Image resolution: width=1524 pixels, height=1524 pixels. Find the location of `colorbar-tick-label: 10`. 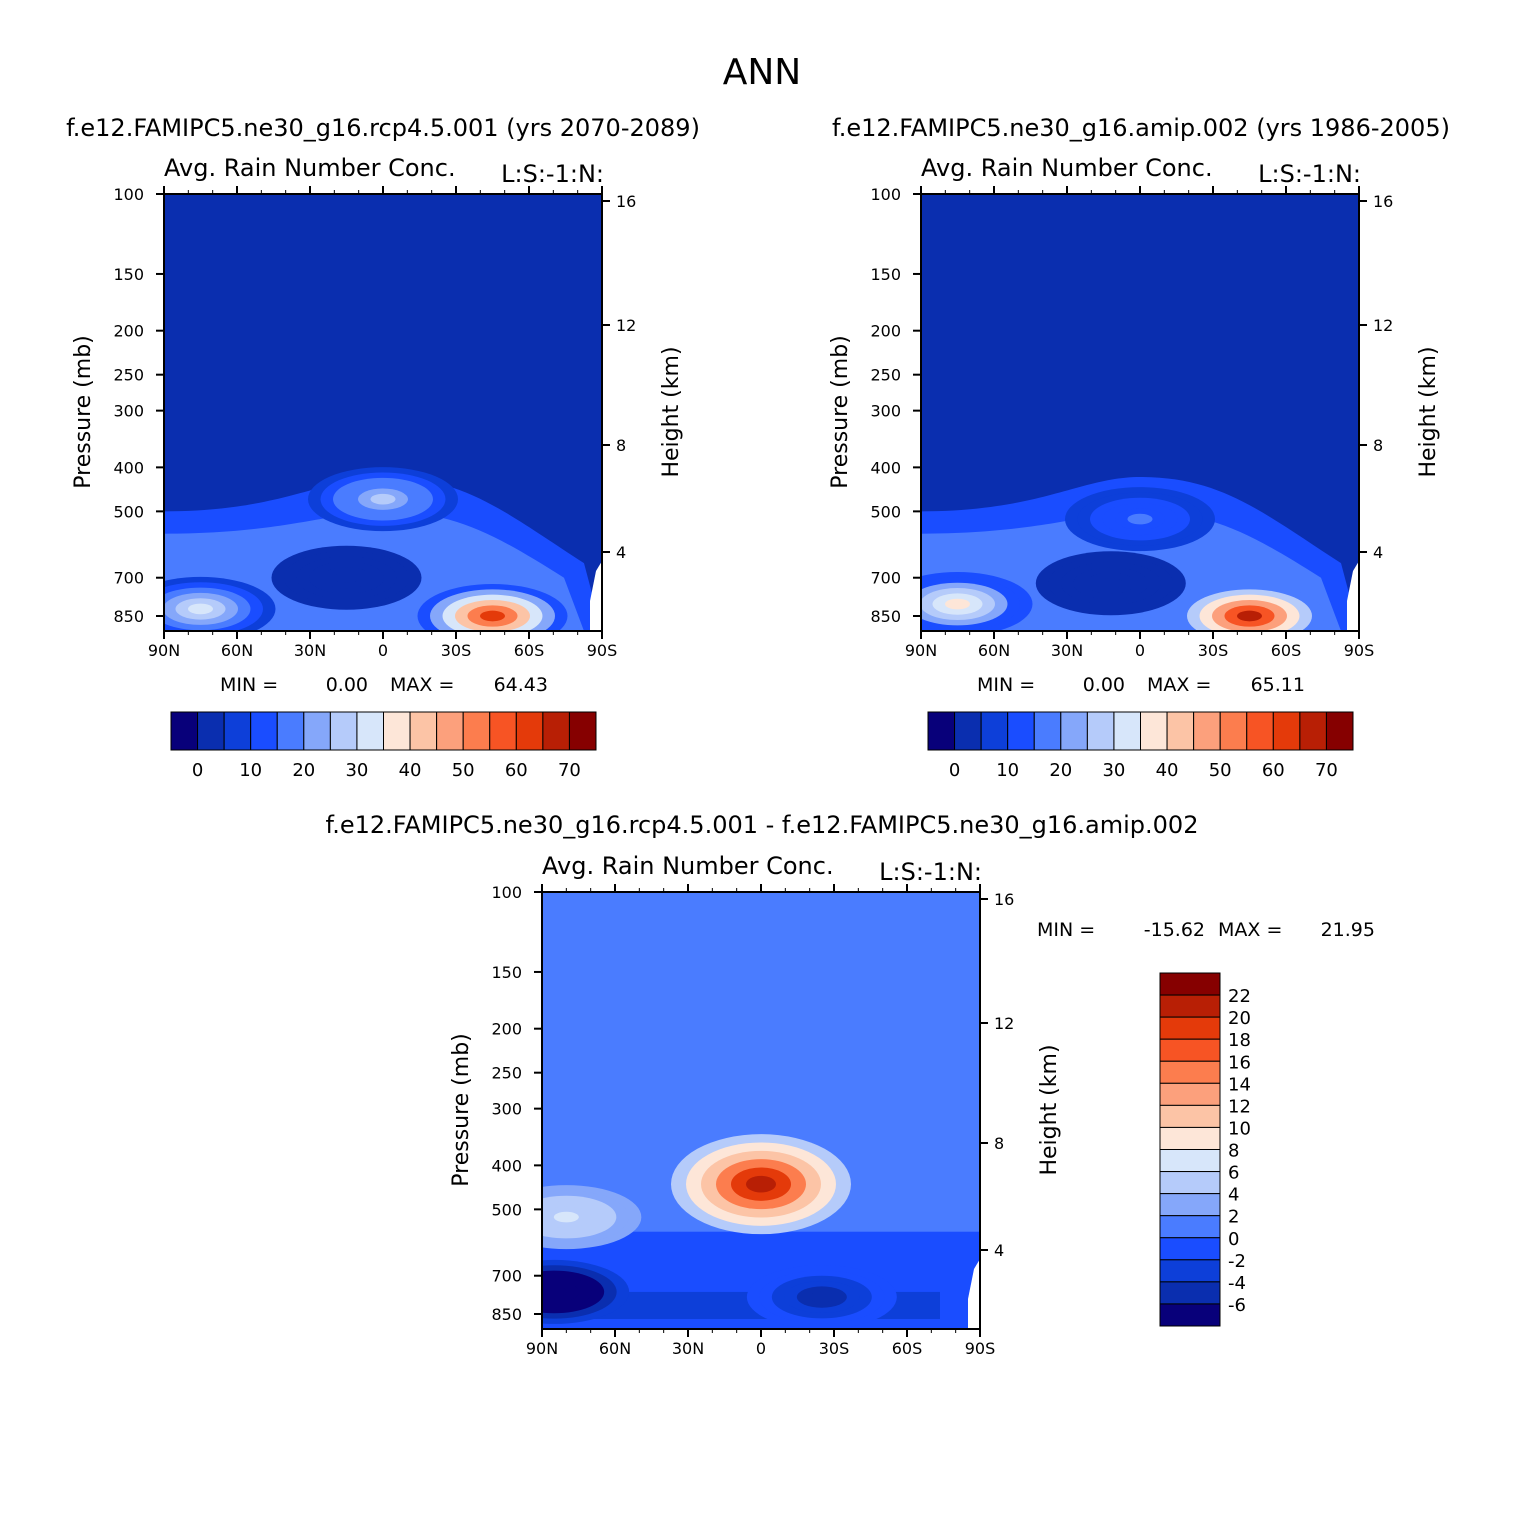

colorbar-tick-label: 10 is located at coordinates (1007, 770).